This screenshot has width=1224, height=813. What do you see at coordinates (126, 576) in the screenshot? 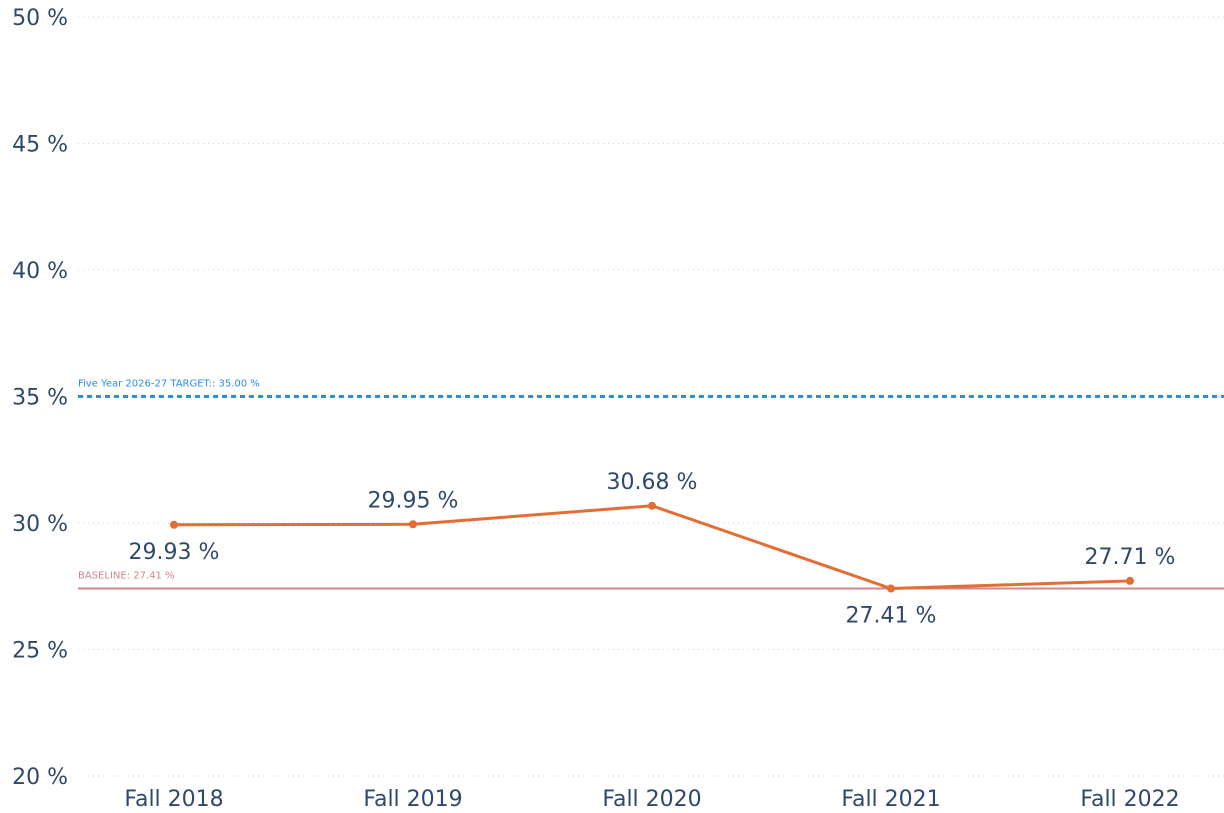
I see `reference-label: BASELINE: 27.41 %` at bounding box center [126, 576].